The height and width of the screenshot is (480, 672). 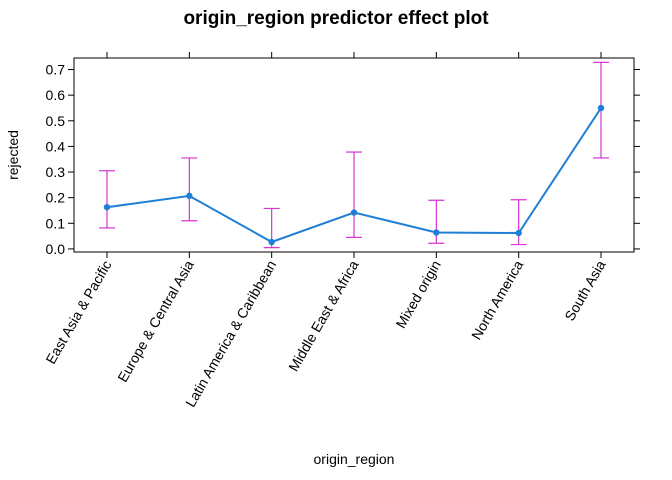 What do you see at coordinates (418, 294) in the screenshot?
I see `x-tick-label: Mixed origin` at bounding box center [418, 294].